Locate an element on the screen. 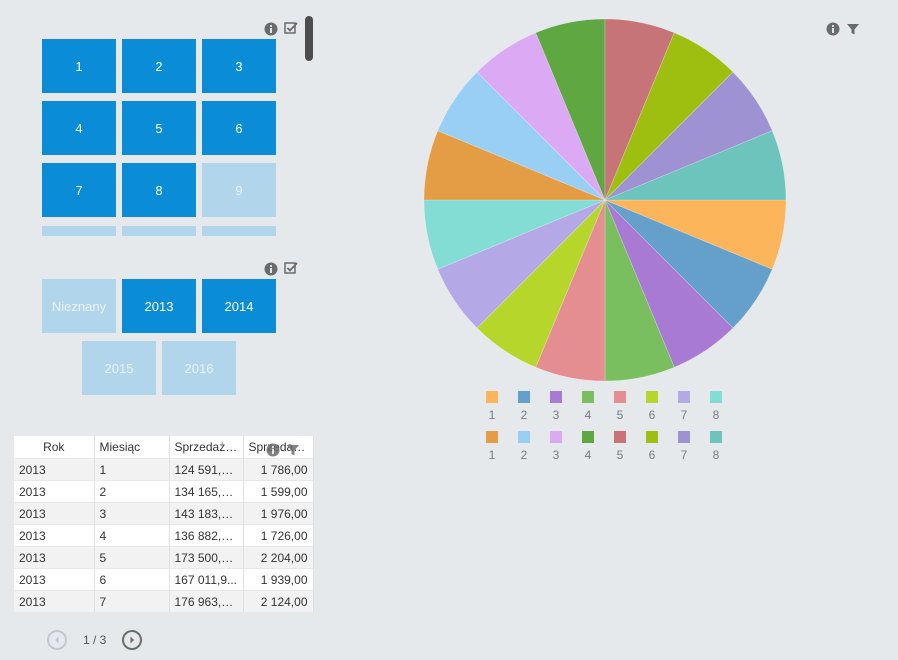 This screenshot has height=660, width=898. month-tile-5: 5 is located at coordinates (159, 128).